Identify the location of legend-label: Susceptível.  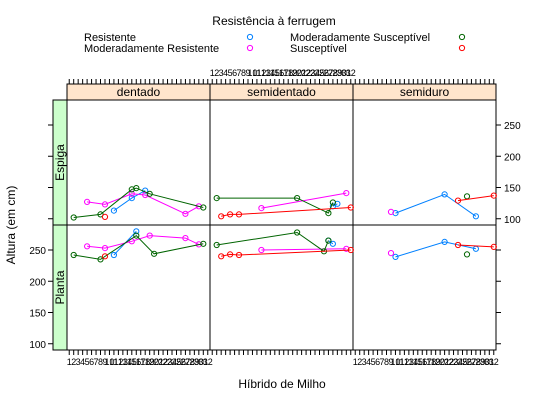
(318, 49).